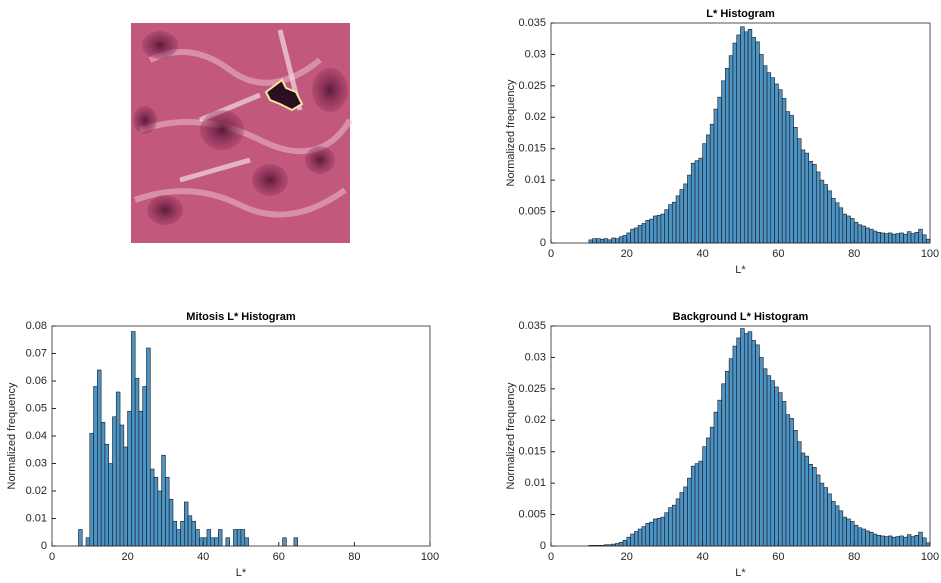  What do you see at coordinates (532, 23) in the screenshot?
I see `y-tick-label: 0.035` at bounding box center [532, 23].